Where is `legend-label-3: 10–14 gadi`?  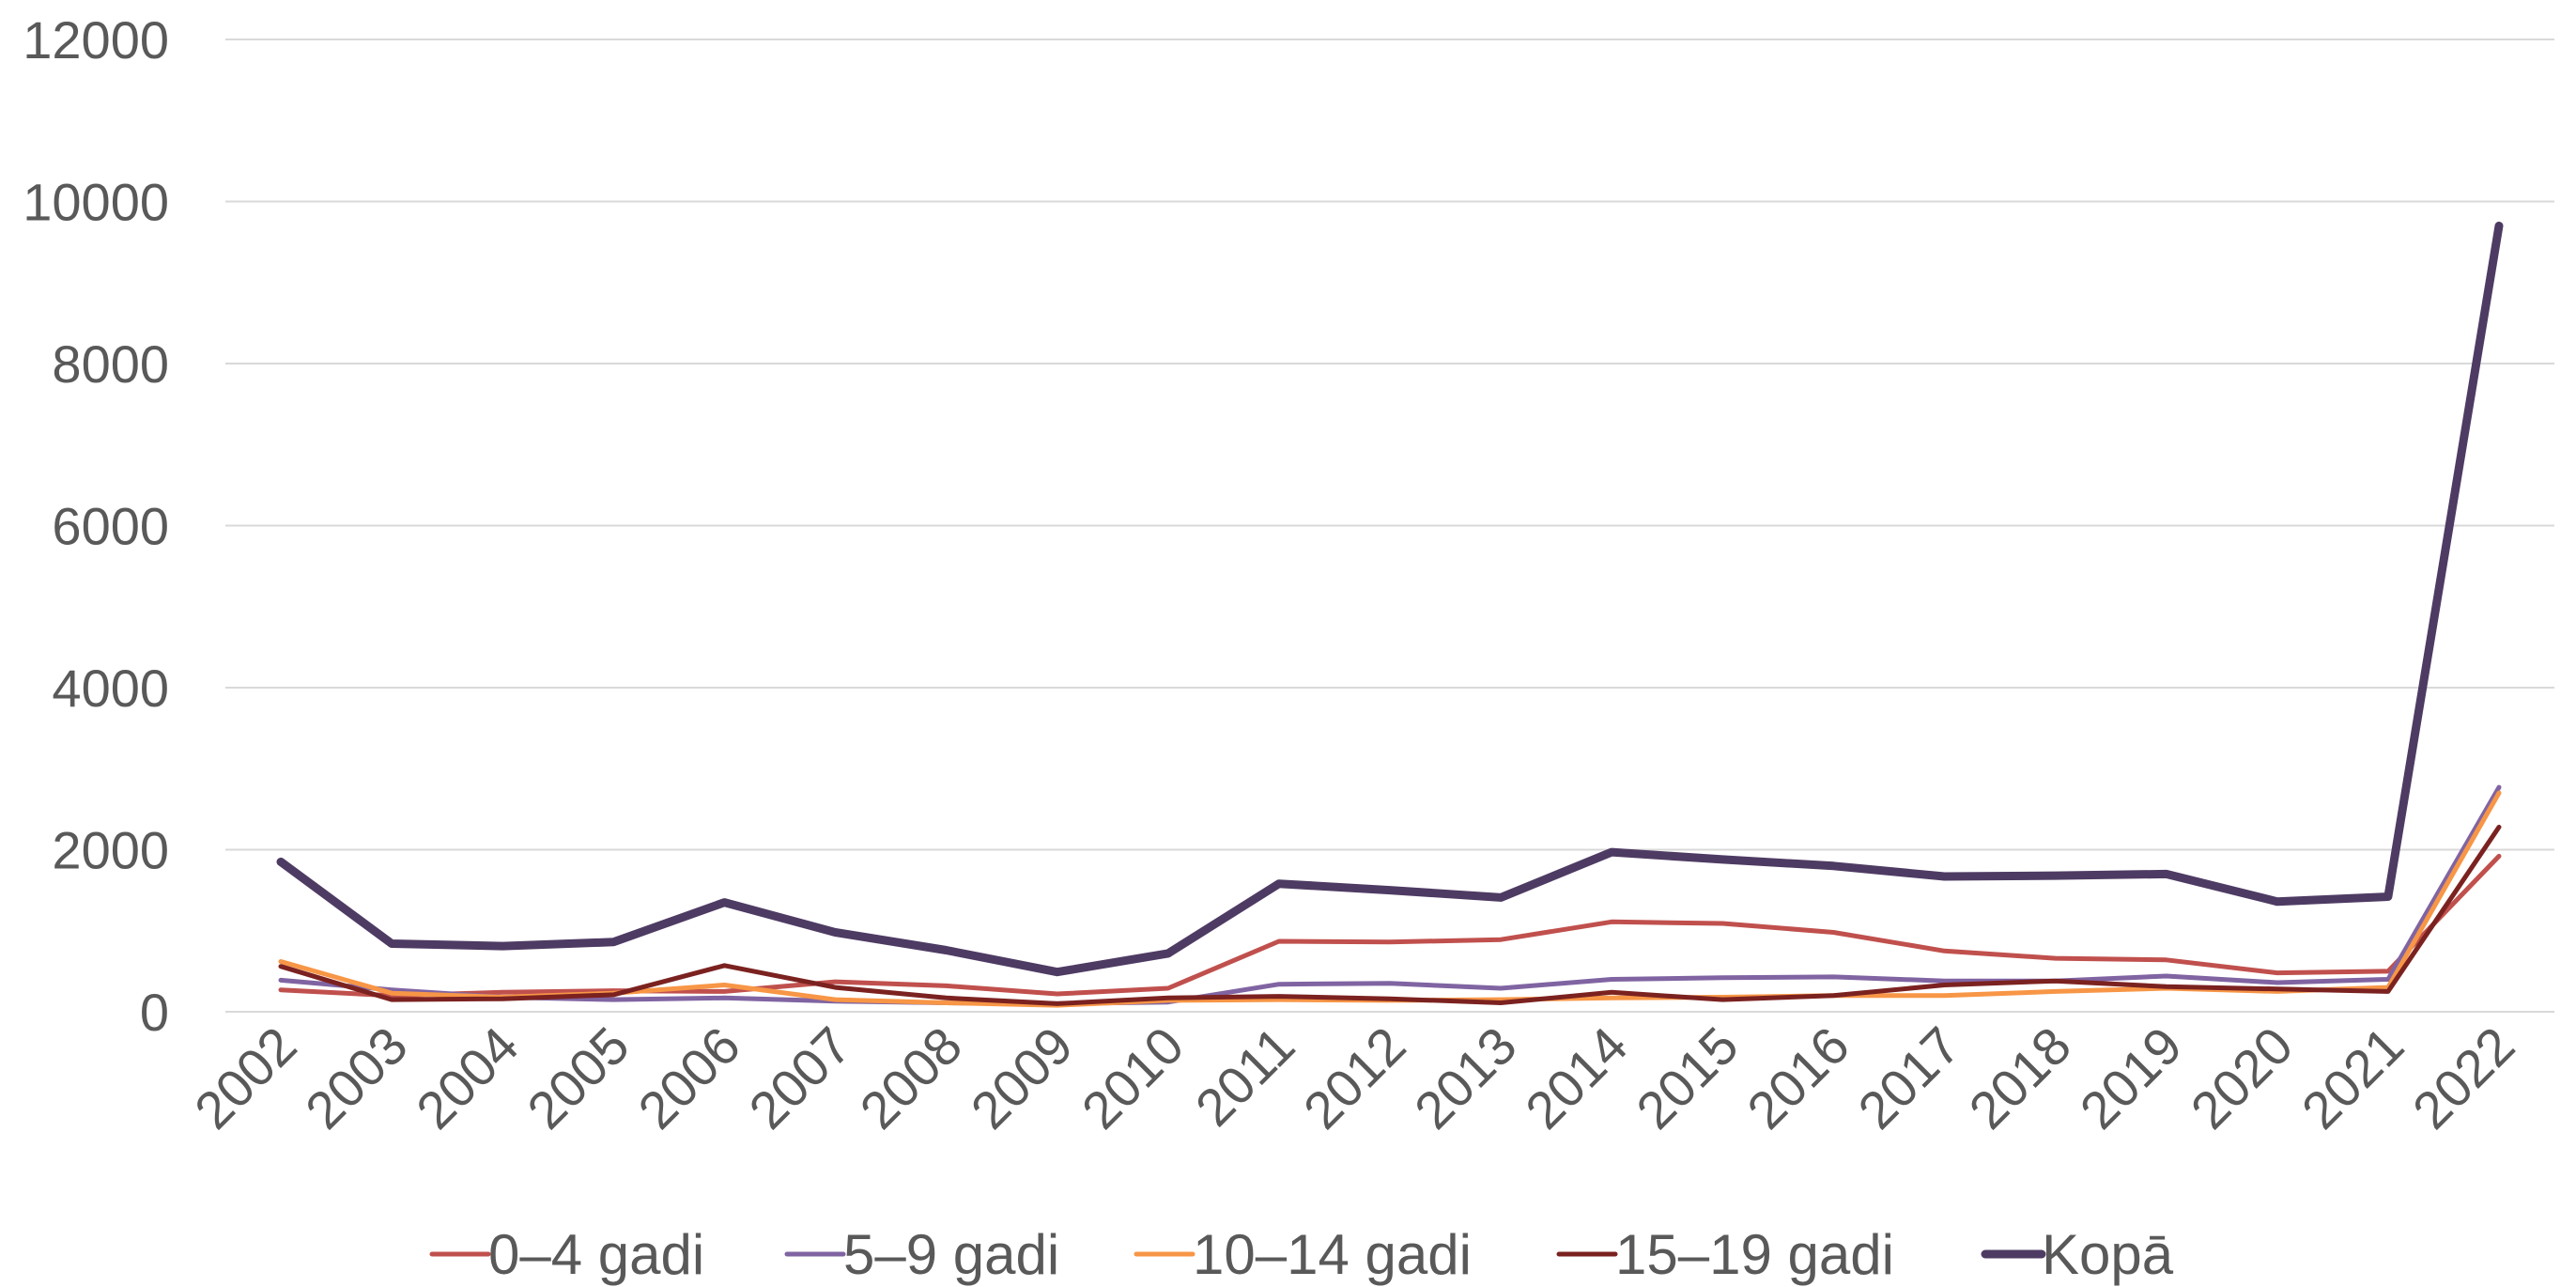 legend-label-3: 10–14 gadi is located at coordinates (1332, 1254).